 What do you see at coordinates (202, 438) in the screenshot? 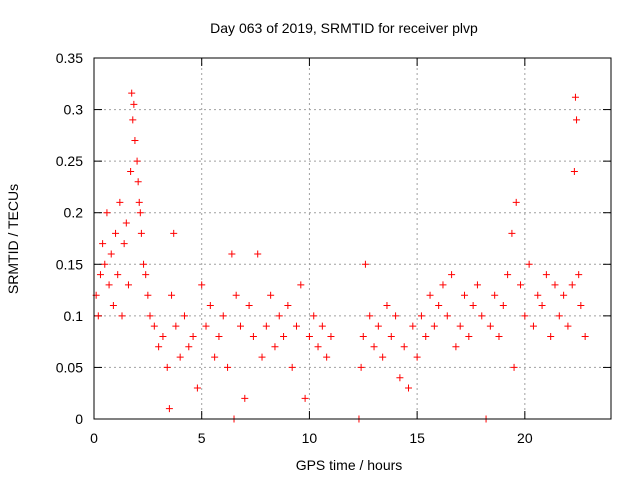
I see `x-tick-label: 5` at bounding box center [202, 438].